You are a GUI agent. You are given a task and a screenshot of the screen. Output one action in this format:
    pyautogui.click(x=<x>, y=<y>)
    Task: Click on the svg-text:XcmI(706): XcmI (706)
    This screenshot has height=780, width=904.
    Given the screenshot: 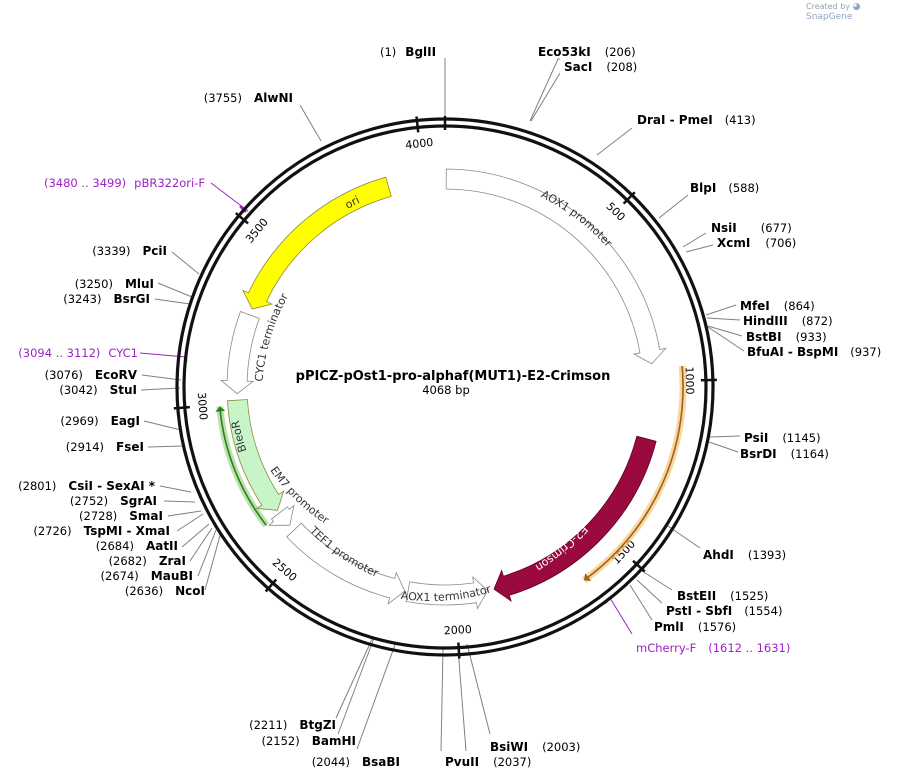 What is the action you would take?
    pyautogui.click(x=756, y=243)
    